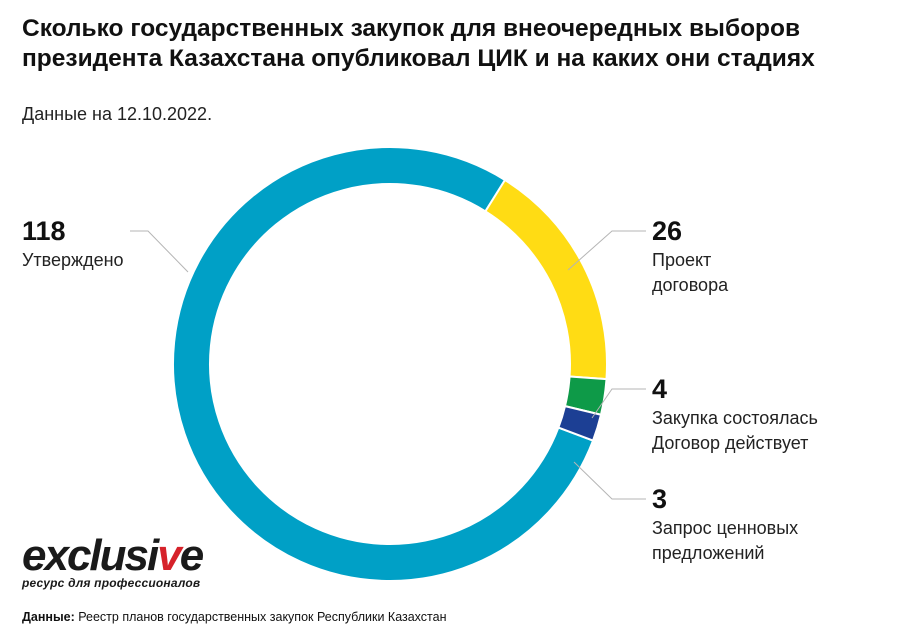 The height and width of the screenshot is (643, 904). What do you see at coordinates (73, 260) in the screenshot?
I see `slice-label-0-line-0: Утверждено` at bounding box center [73, 260].